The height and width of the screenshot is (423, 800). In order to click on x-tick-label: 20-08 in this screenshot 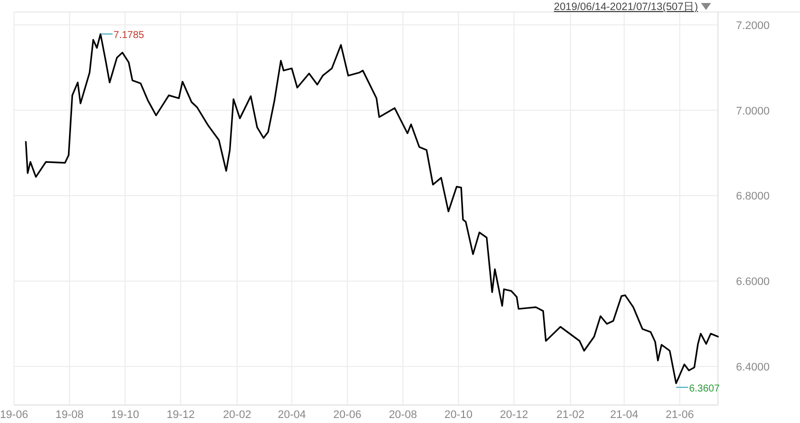, I will do `click(402, 415)`.